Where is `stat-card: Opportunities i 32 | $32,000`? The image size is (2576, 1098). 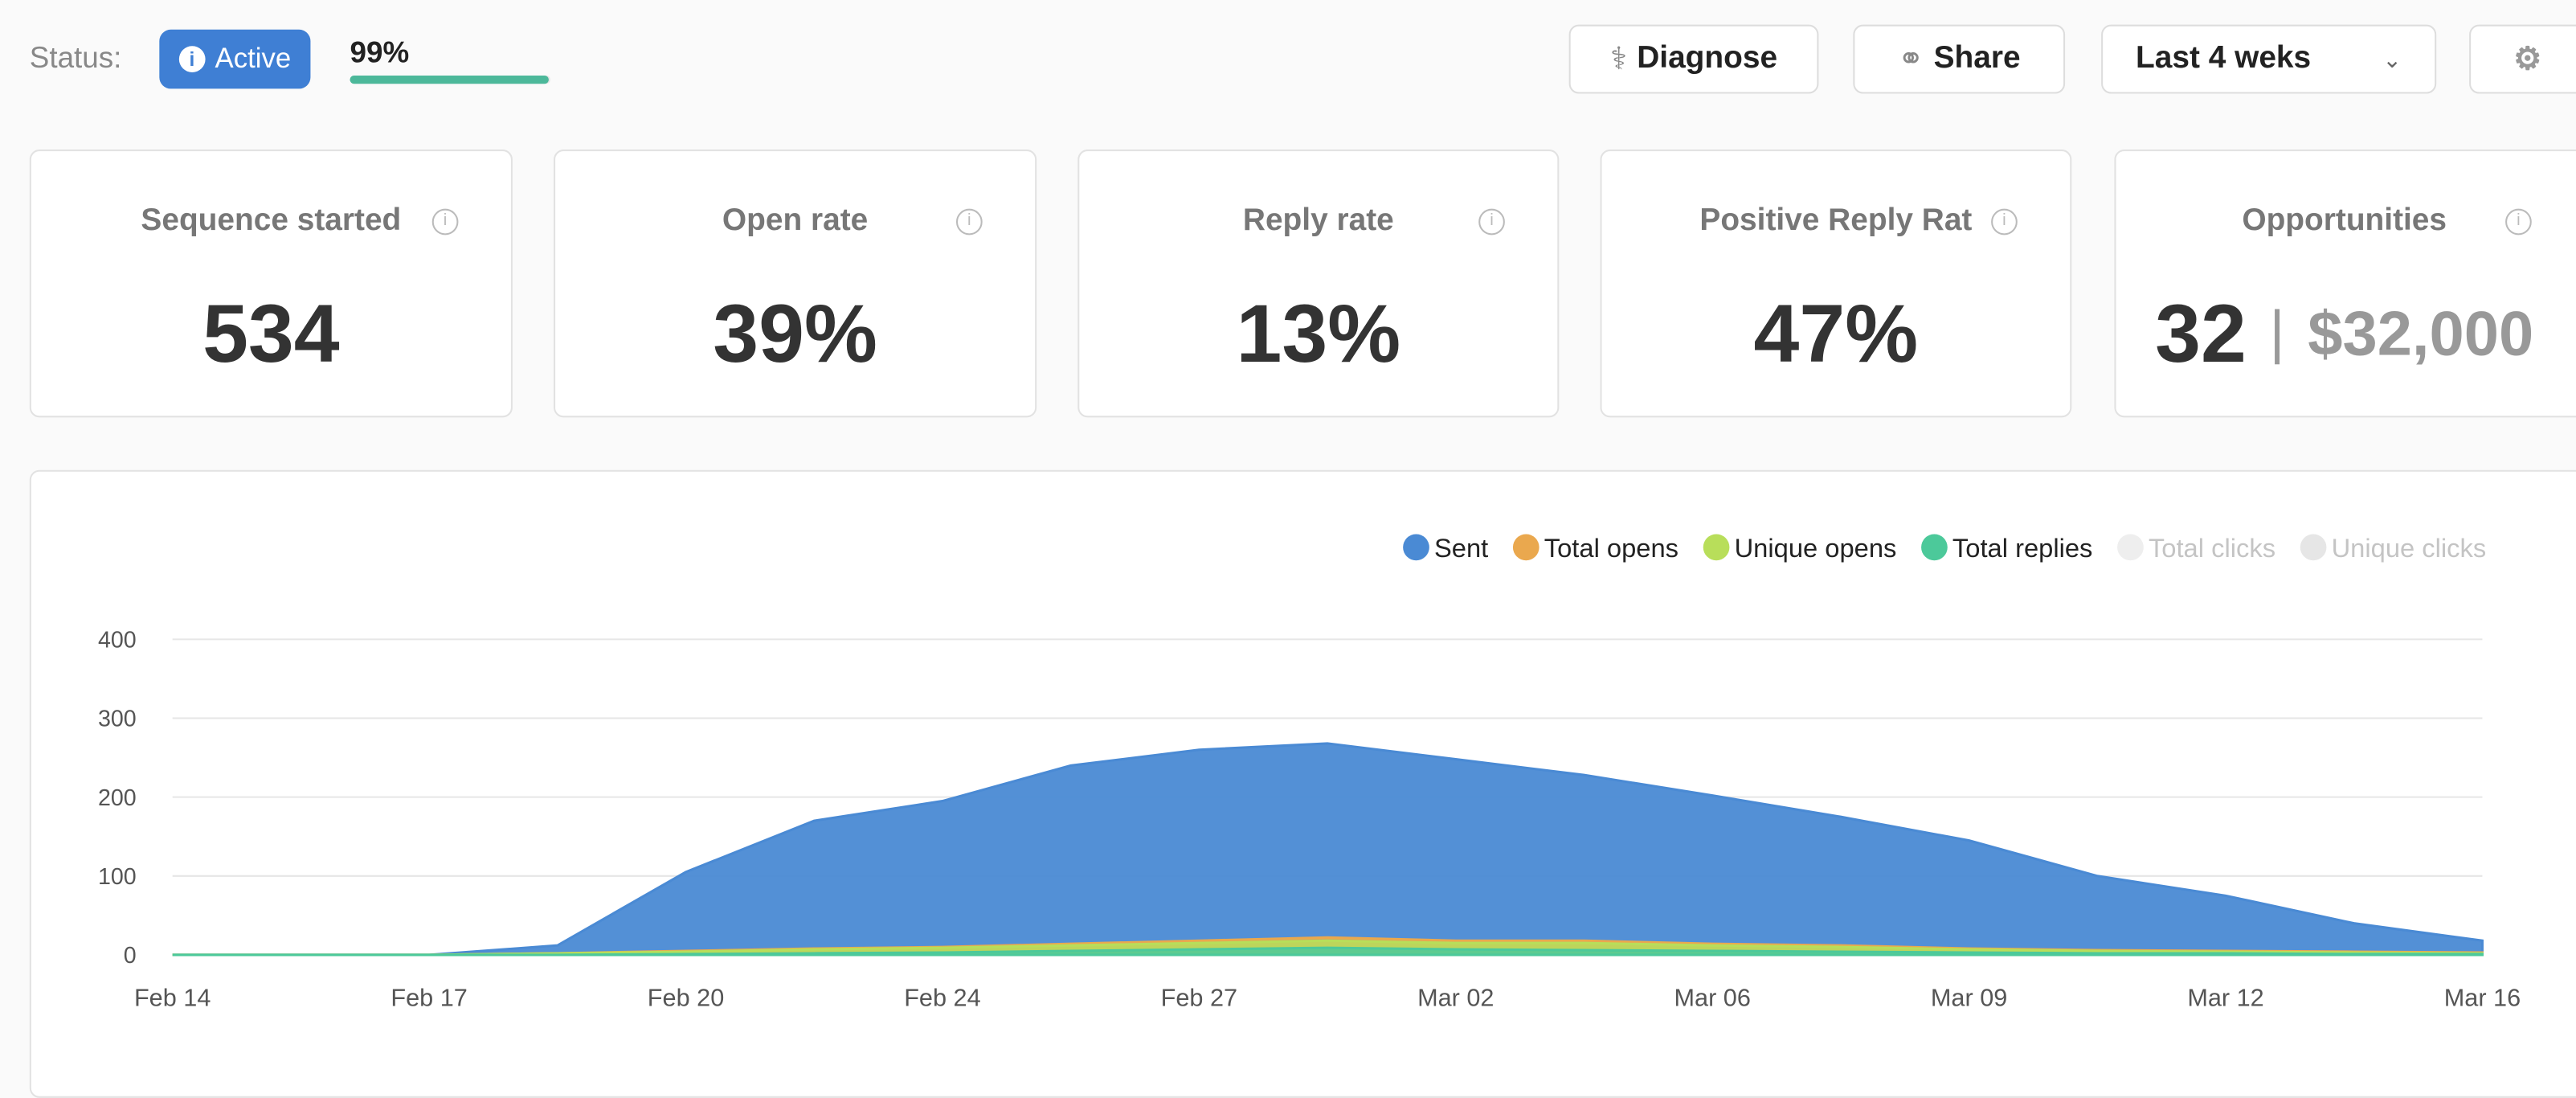
stat-card: Opportunities i 32 | $32,000 is located at coordinates (2345, 284).